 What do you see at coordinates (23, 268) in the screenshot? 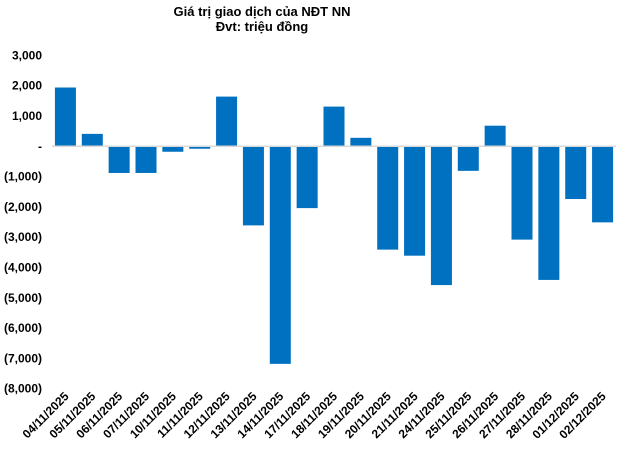
I see `y-tick-label: (4,000)` at bounding box center [23, 268].